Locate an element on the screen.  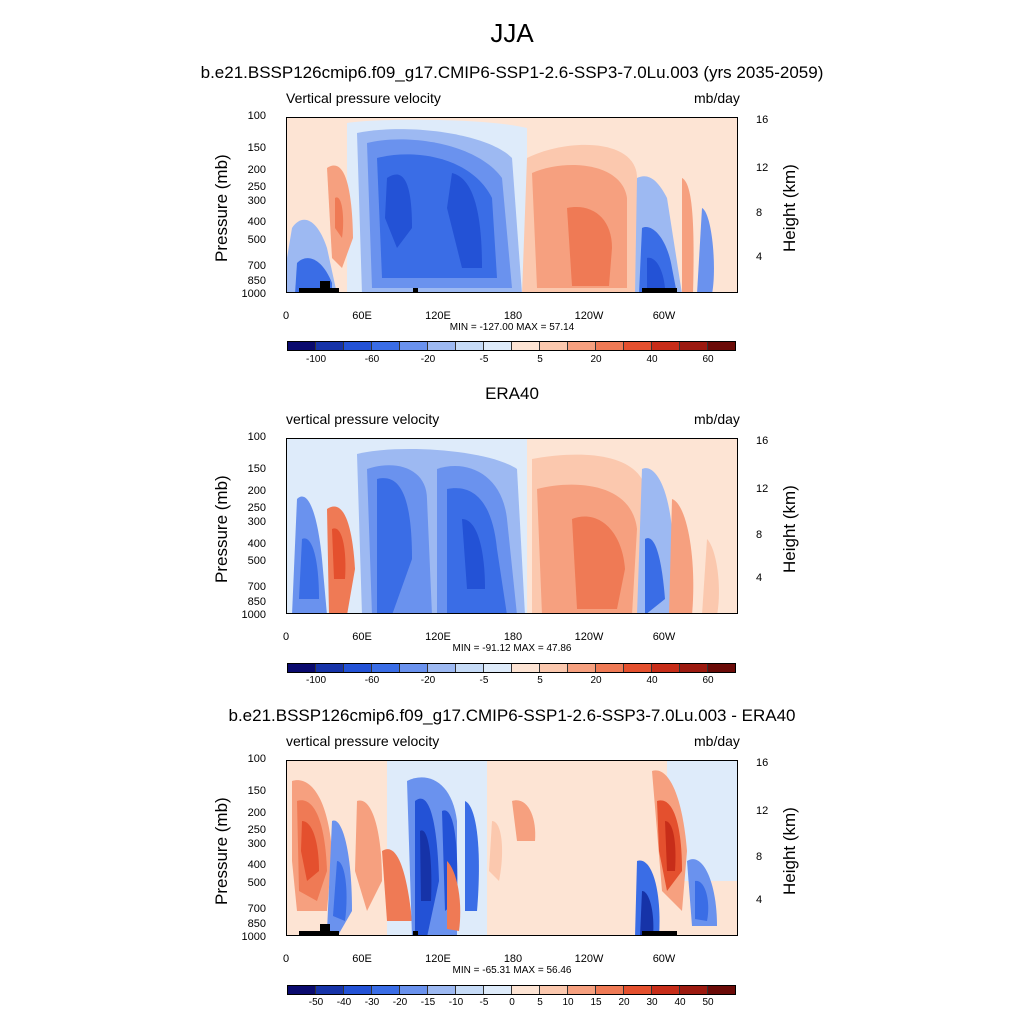
colorbar-label: -100 is located at coordinates (315, 359).